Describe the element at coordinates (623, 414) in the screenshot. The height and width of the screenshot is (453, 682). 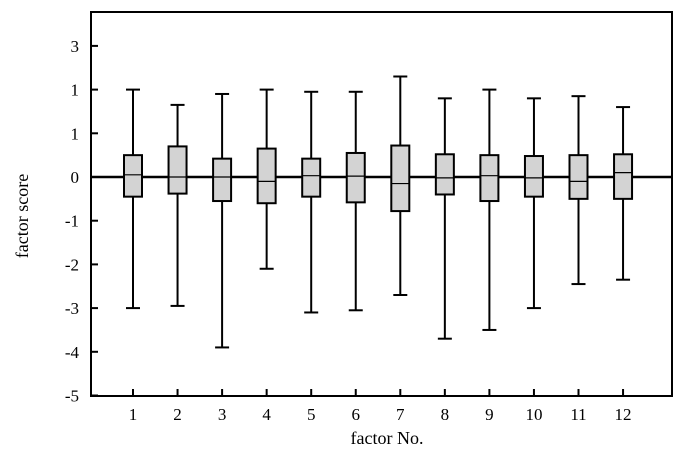
I see `x-tick-label: 12` at that location.